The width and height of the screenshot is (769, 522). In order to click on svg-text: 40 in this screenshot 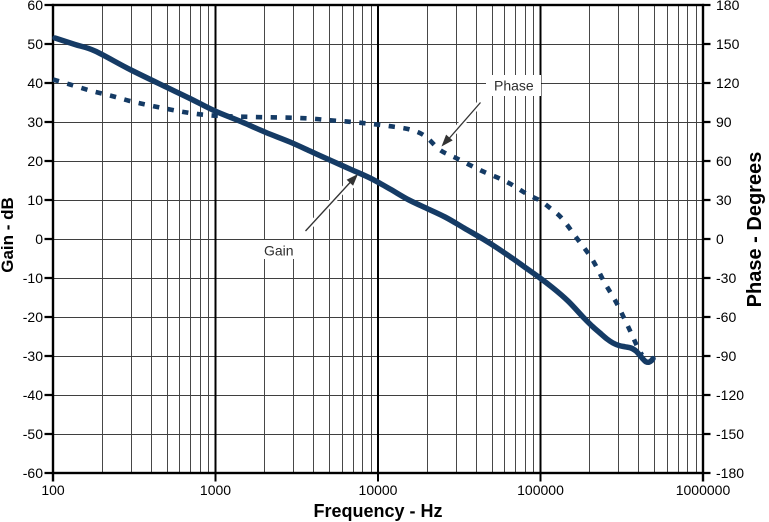, I will do `click(35, 83)`.